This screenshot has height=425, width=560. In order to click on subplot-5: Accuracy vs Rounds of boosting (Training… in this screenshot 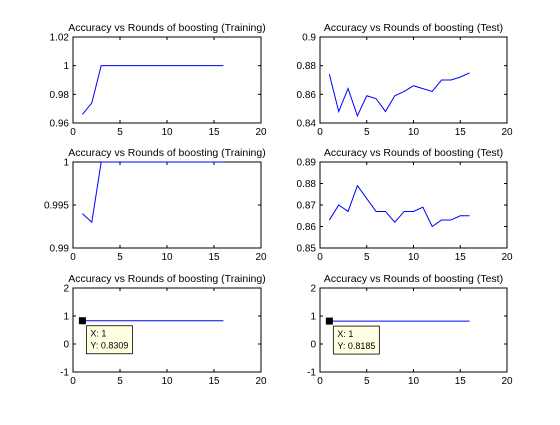, I will do `click(163, 330)`.